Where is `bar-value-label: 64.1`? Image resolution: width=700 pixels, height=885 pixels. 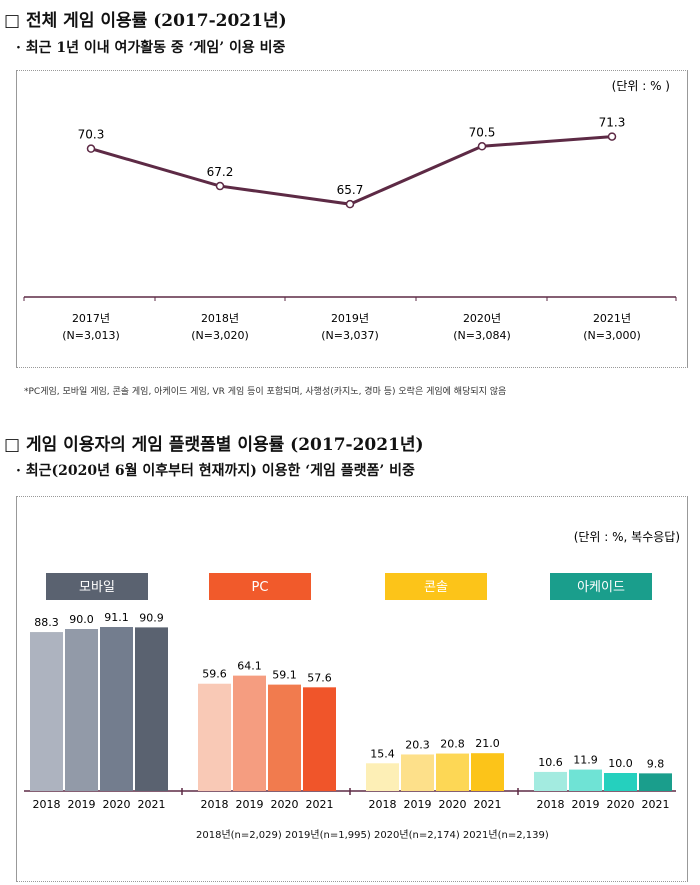 bar-value-label: 64.1 is located at coordinates (249, 666).